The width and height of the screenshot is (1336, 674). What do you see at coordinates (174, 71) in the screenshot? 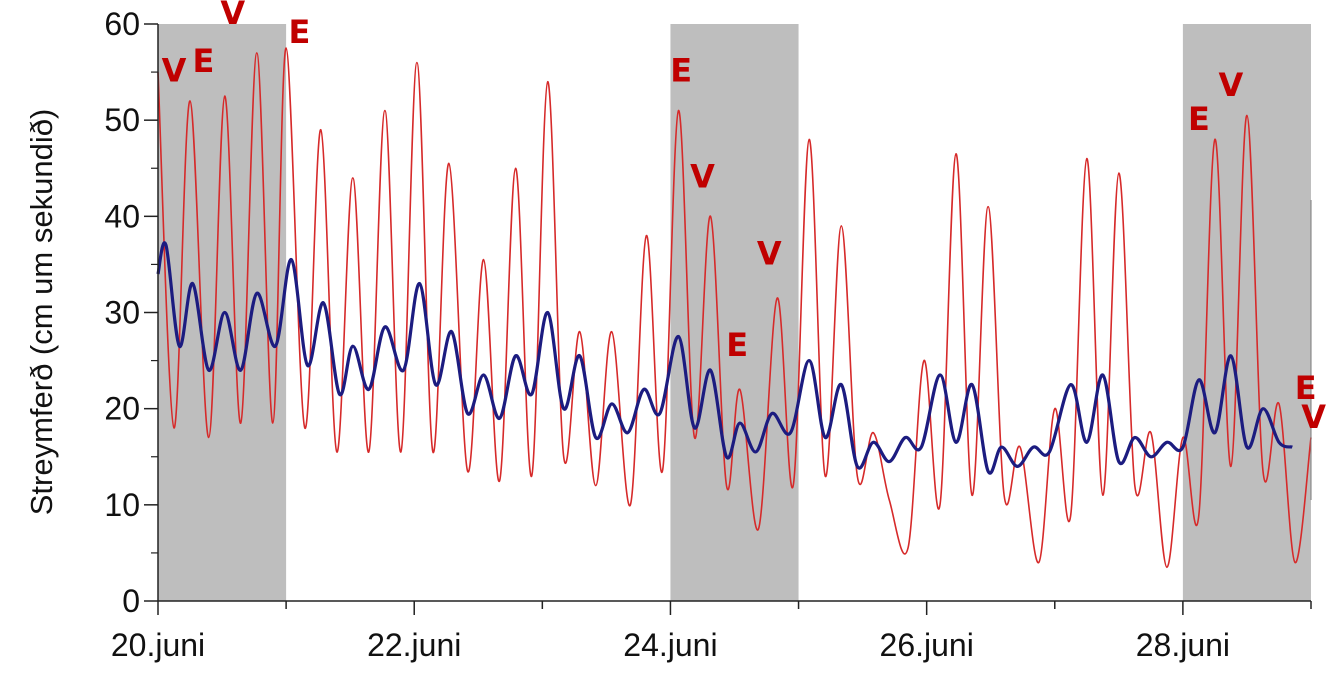
I see `marker-v-0: V` at bounding box center [174, 71].